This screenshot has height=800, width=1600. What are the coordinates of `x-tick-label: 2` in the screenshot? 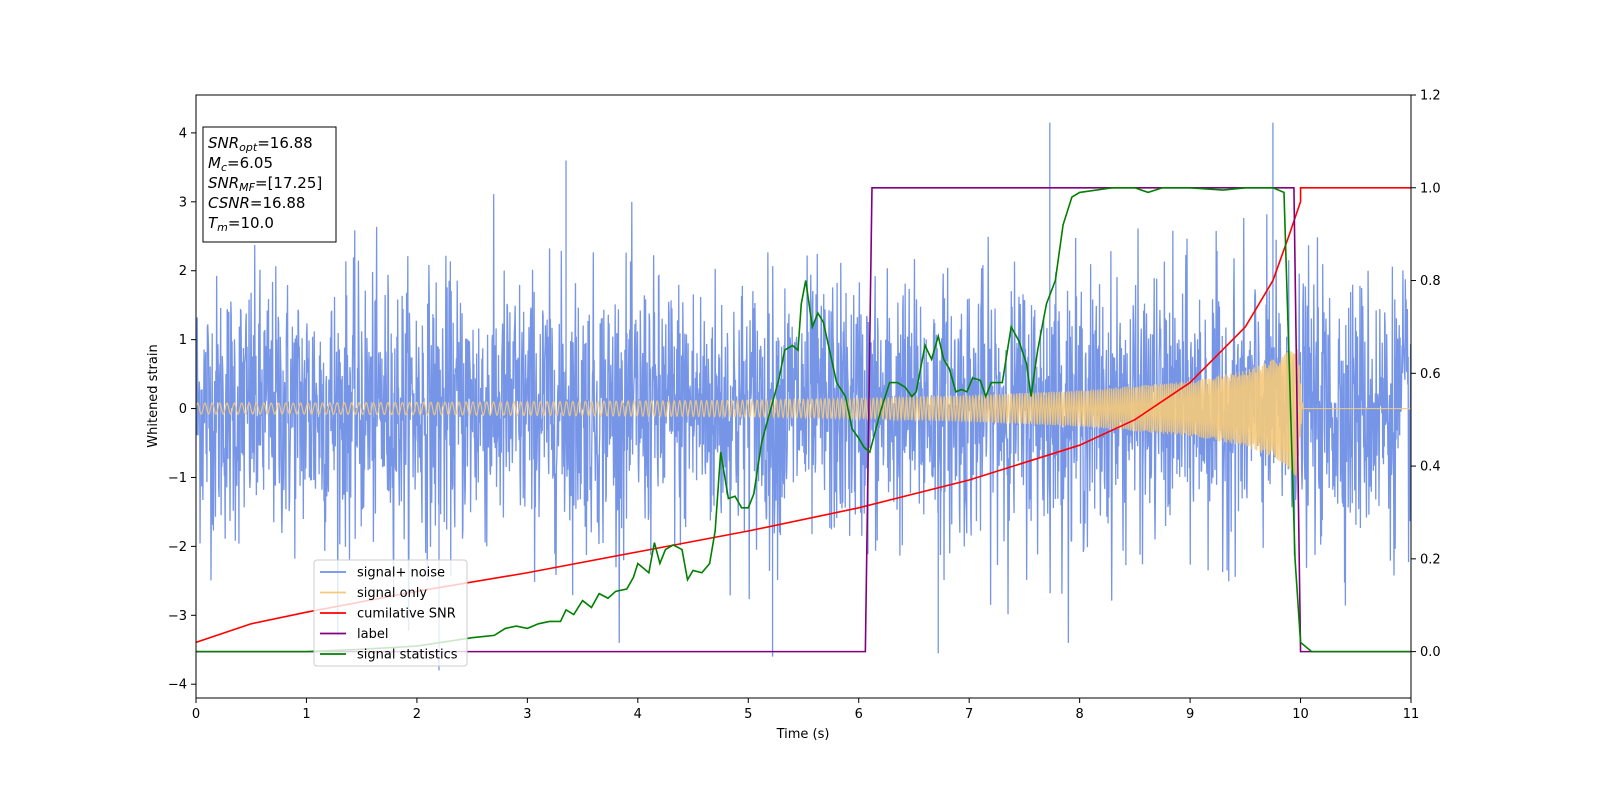 It's located at (417, 714).